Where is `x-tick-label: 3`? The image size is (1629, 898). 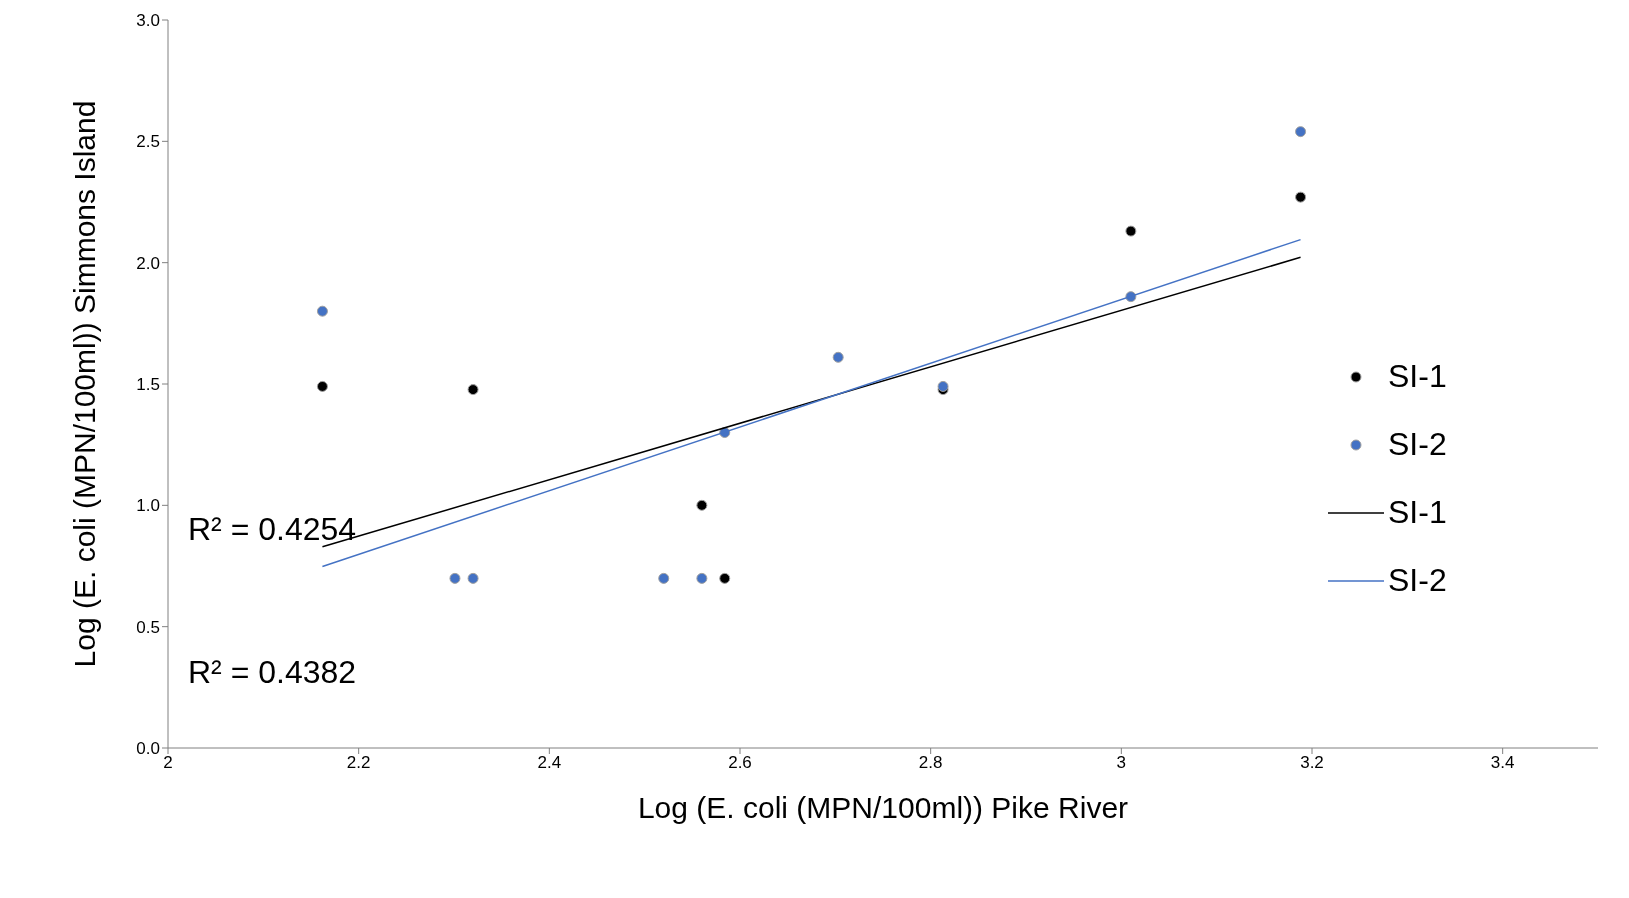 x-tick-label: 3 is located at coordinates (1121, 763).